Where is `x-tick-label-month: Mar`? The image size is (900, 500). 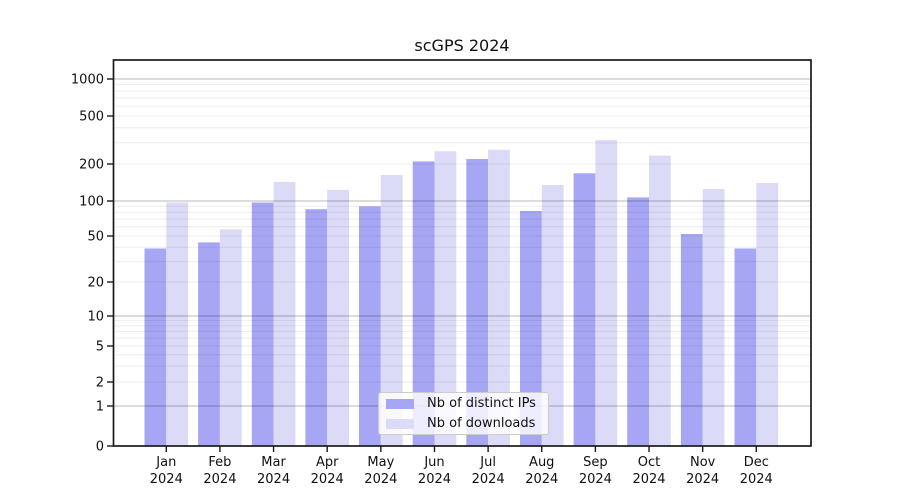
x-tick-label-month: Mar is located at coordinates (273, 462).